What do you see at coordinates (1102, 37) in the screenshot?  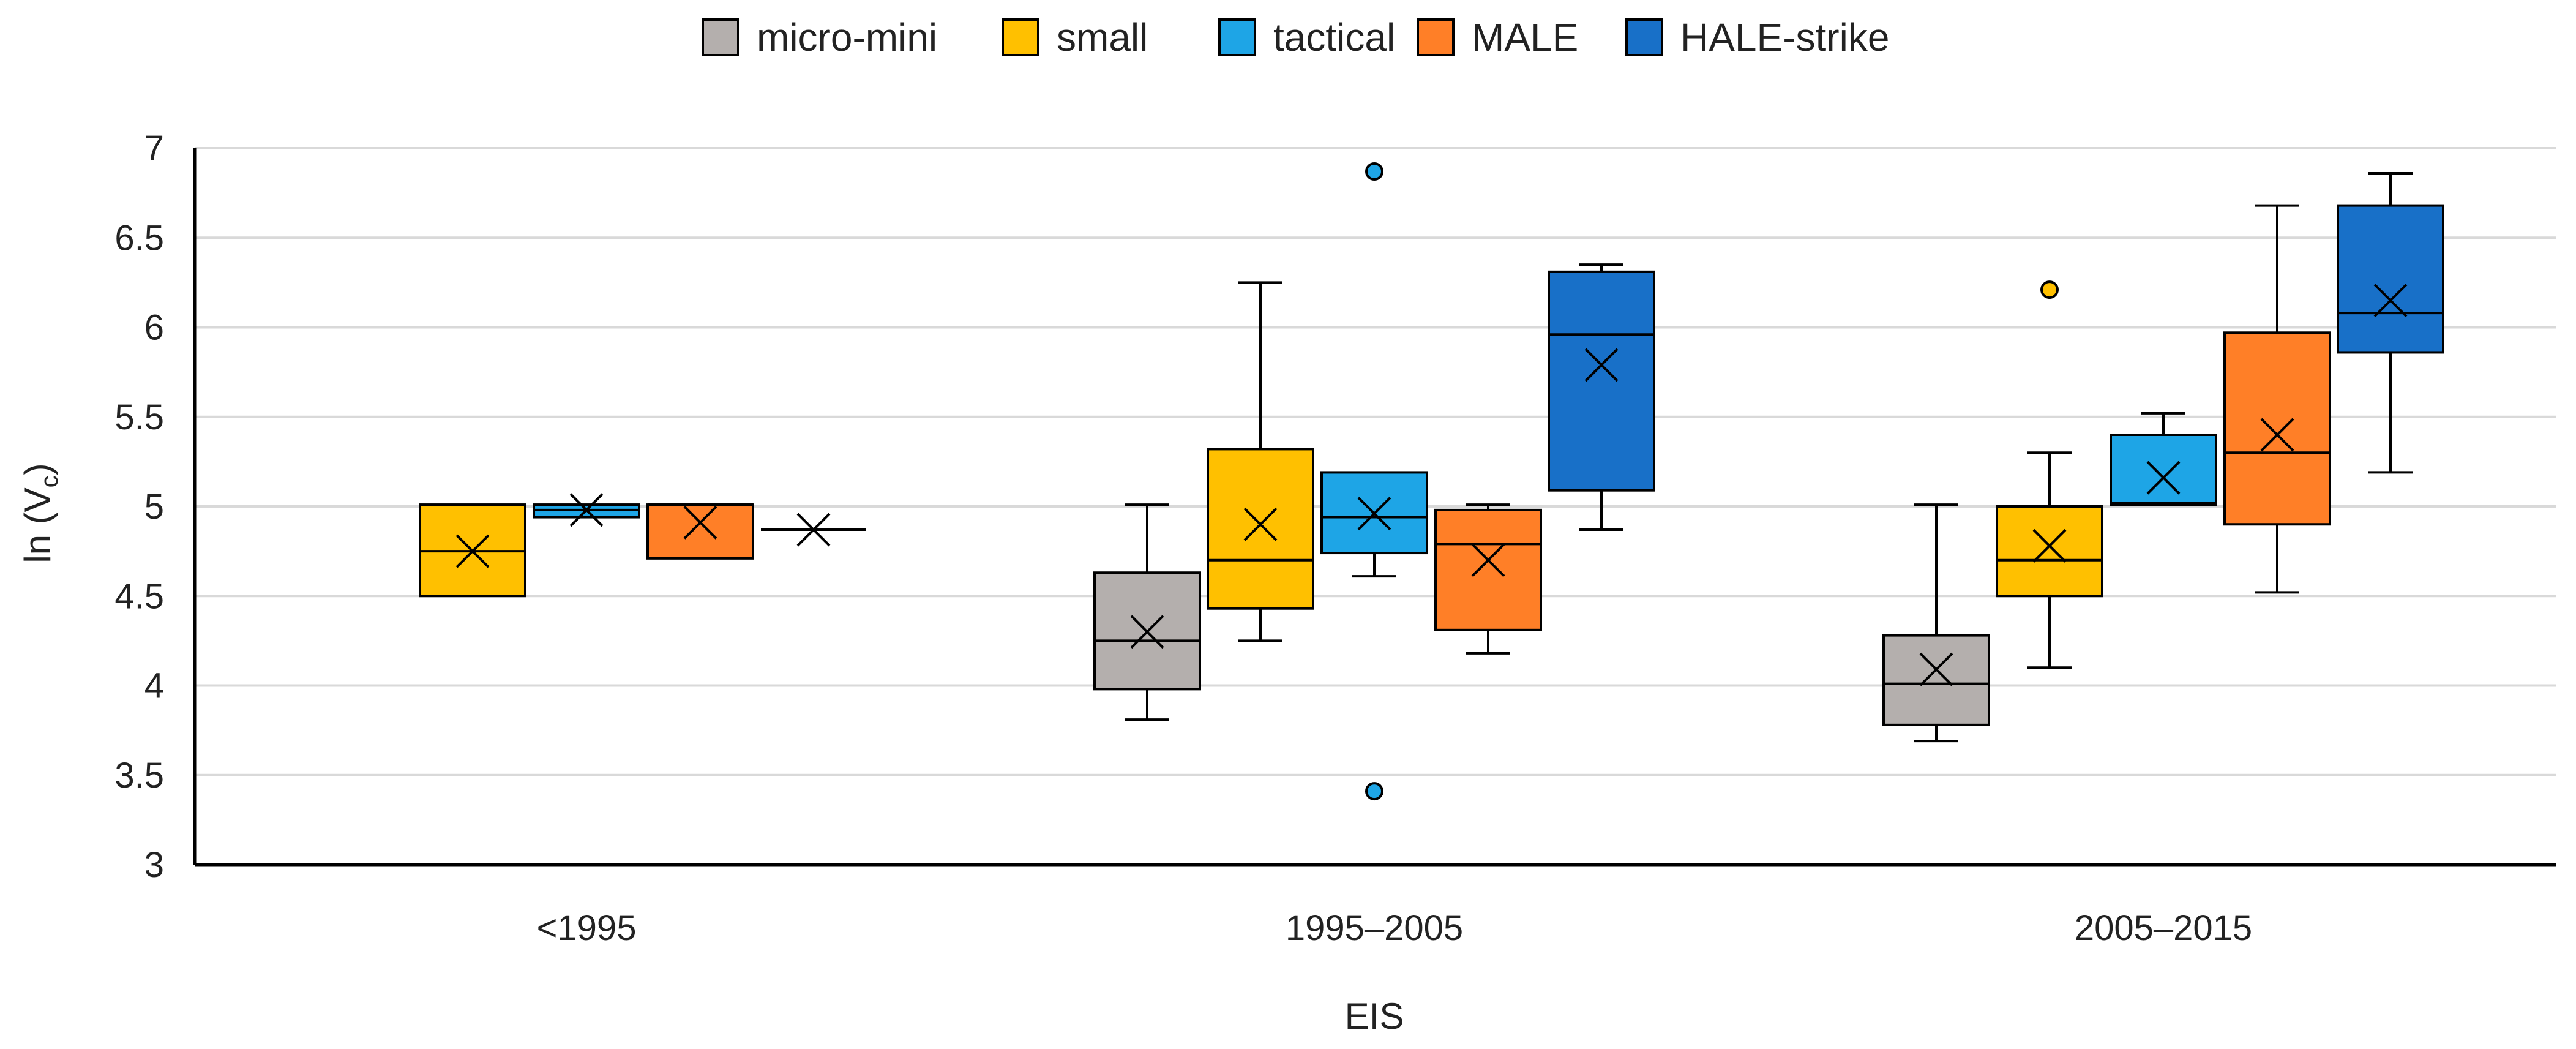 I see `legend-label: small` at bounding box center [1102, 37].